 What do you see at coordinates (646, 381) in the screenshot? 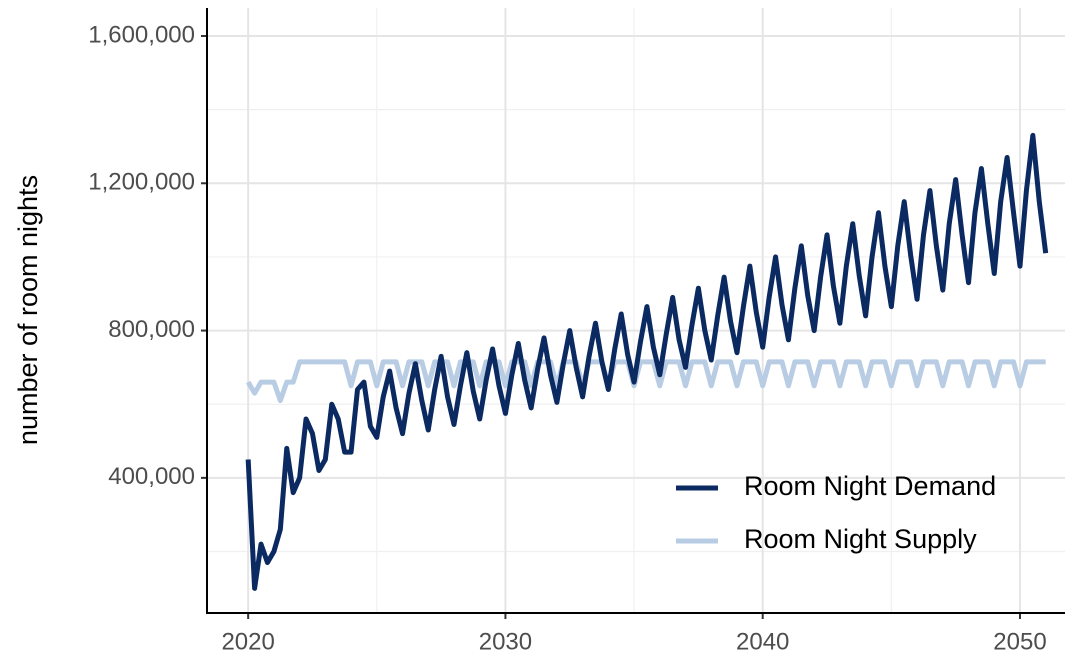
I see `line-series` at bounding box center [646, 381].